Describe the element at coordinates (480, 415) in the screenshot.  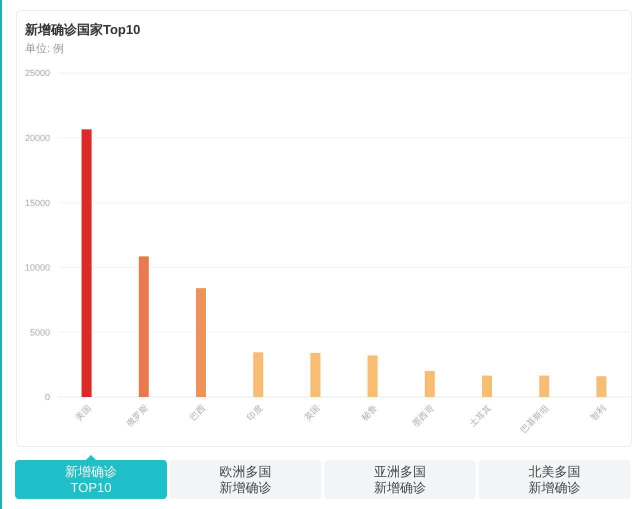
I see `x-tick-label: 土耳其` at that location.